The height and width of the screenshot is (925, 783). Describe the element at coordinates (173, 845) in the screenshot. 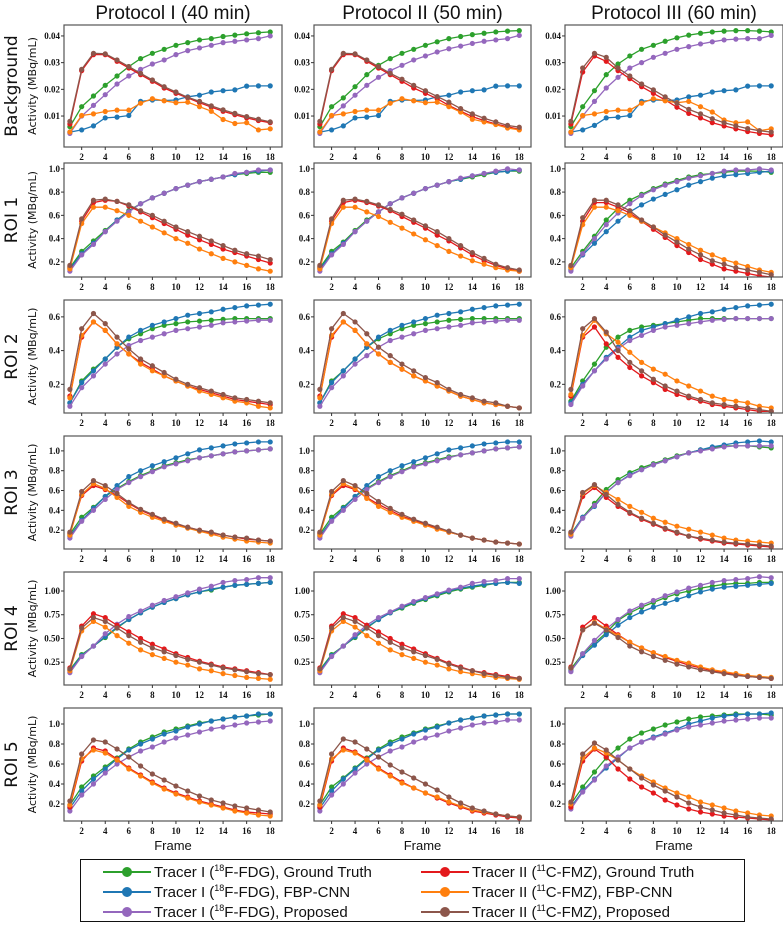

I see `x-axis-label: Frame` at that location.